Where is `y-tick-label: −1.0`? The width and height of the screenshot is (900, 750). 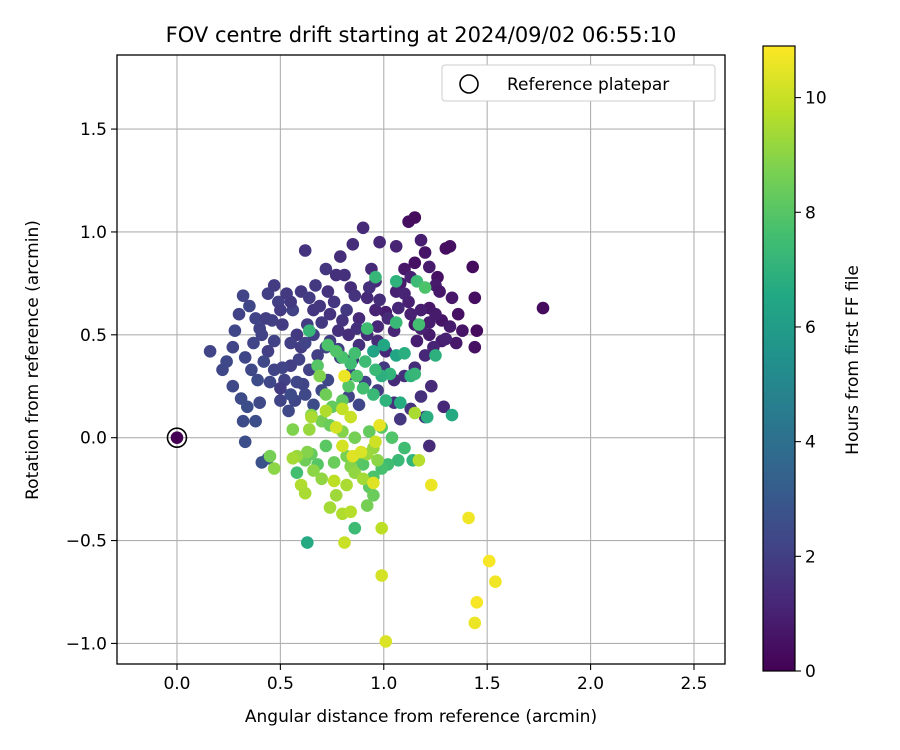
y-tick-label: −1.0 is located at coordinates (86, 644).